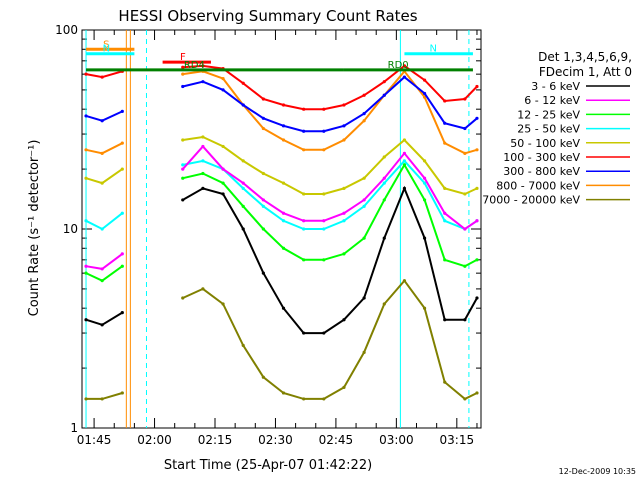 The height and width of the screenshot is (480, 640). I want to click on y-tick-label: 100, so click(66, 30).